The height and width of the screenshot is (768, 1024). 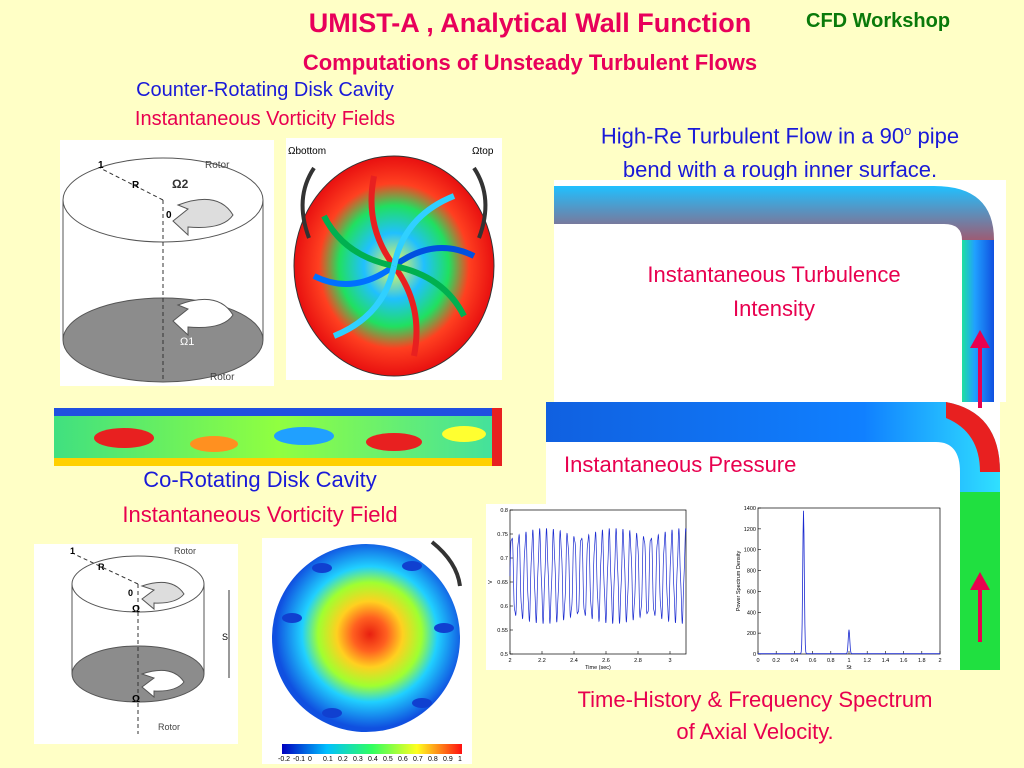 What do you see at coordinates (774, 292) in the screenshot?
I see `turbulence-intensity-label: Instantaneous Turbulence Intensity` at bounding box center [774, 292].